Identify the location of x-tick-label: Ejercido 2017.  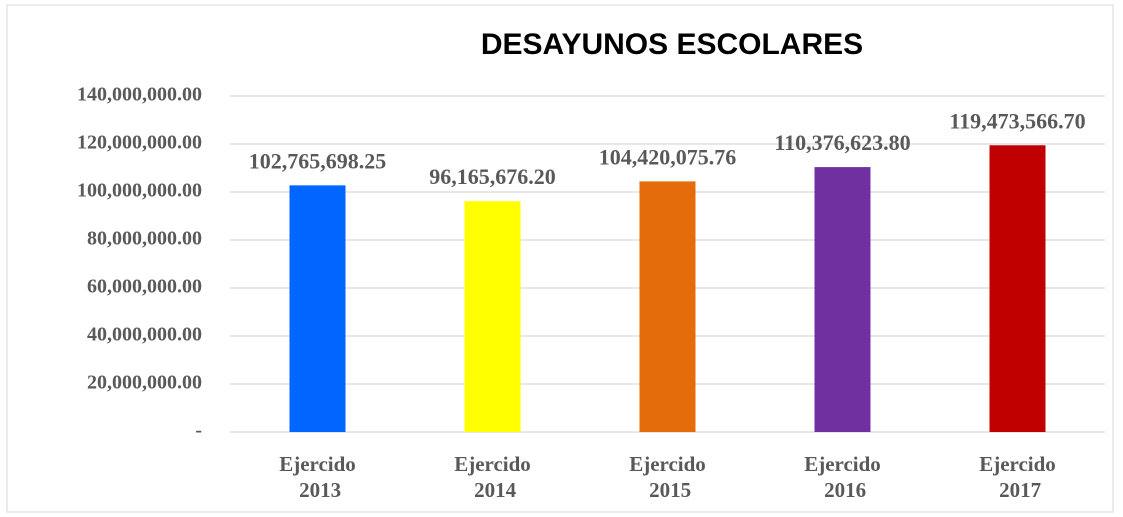
(1017, 477).